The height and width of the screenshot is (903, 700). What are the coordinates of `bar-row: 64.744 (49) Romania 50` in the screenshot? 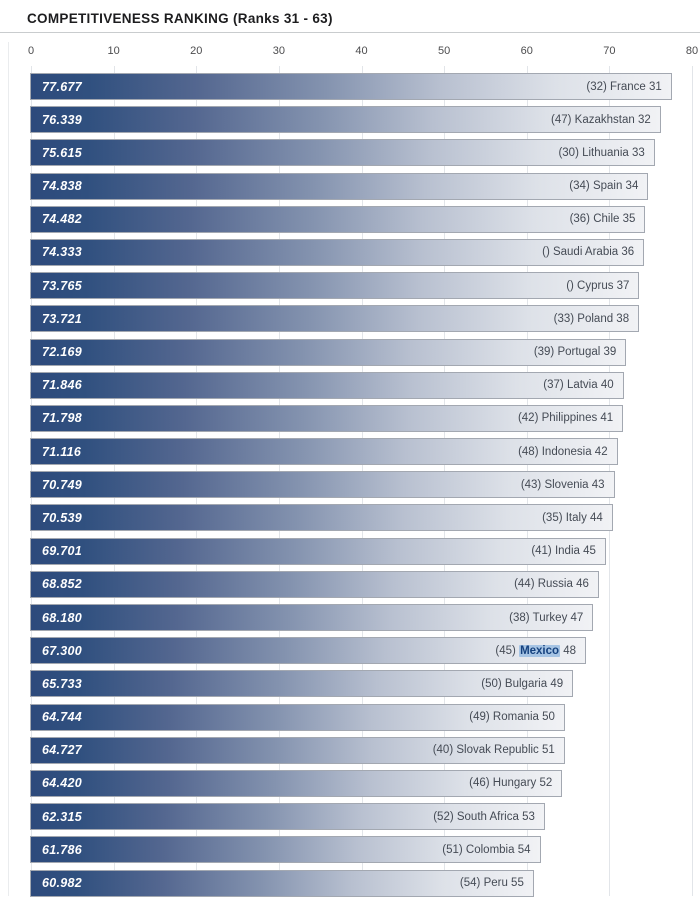 It's located at (350, 717).